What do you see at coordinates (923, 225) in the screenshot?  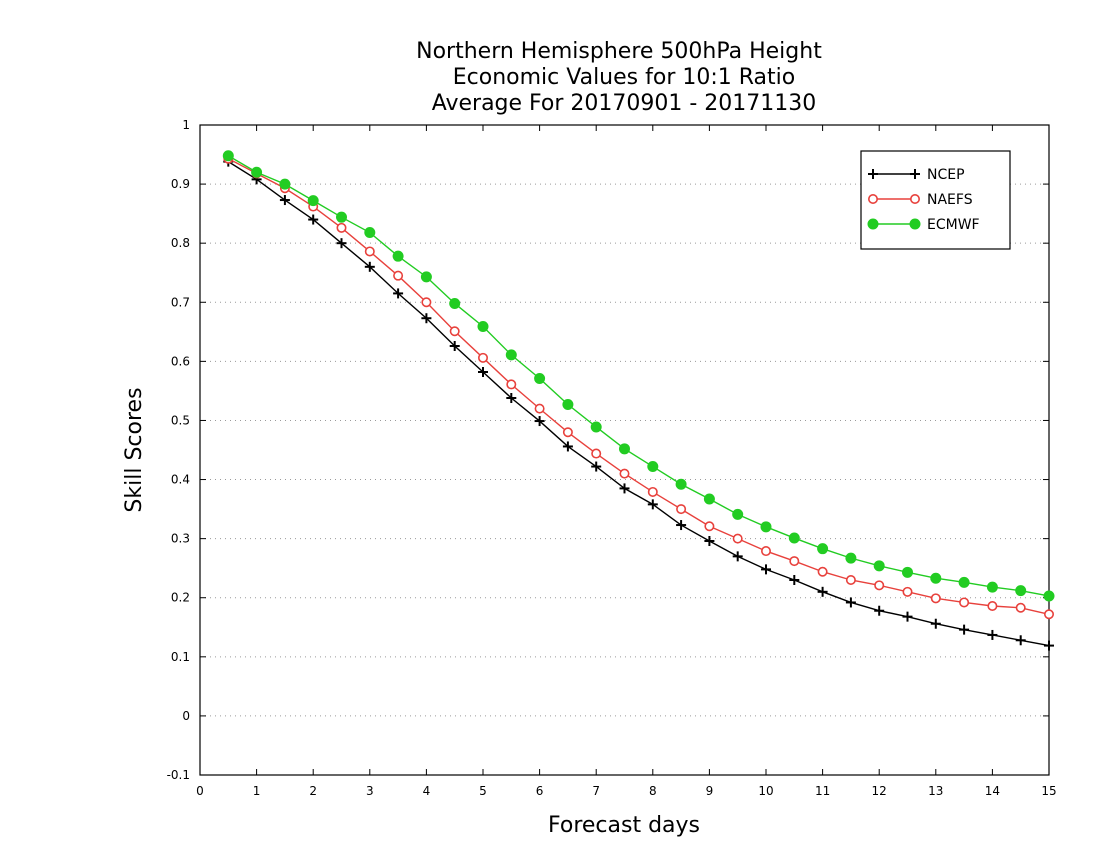 I see `legend-item-ecmwf: ECMWF` at bounding box center [923, 225].